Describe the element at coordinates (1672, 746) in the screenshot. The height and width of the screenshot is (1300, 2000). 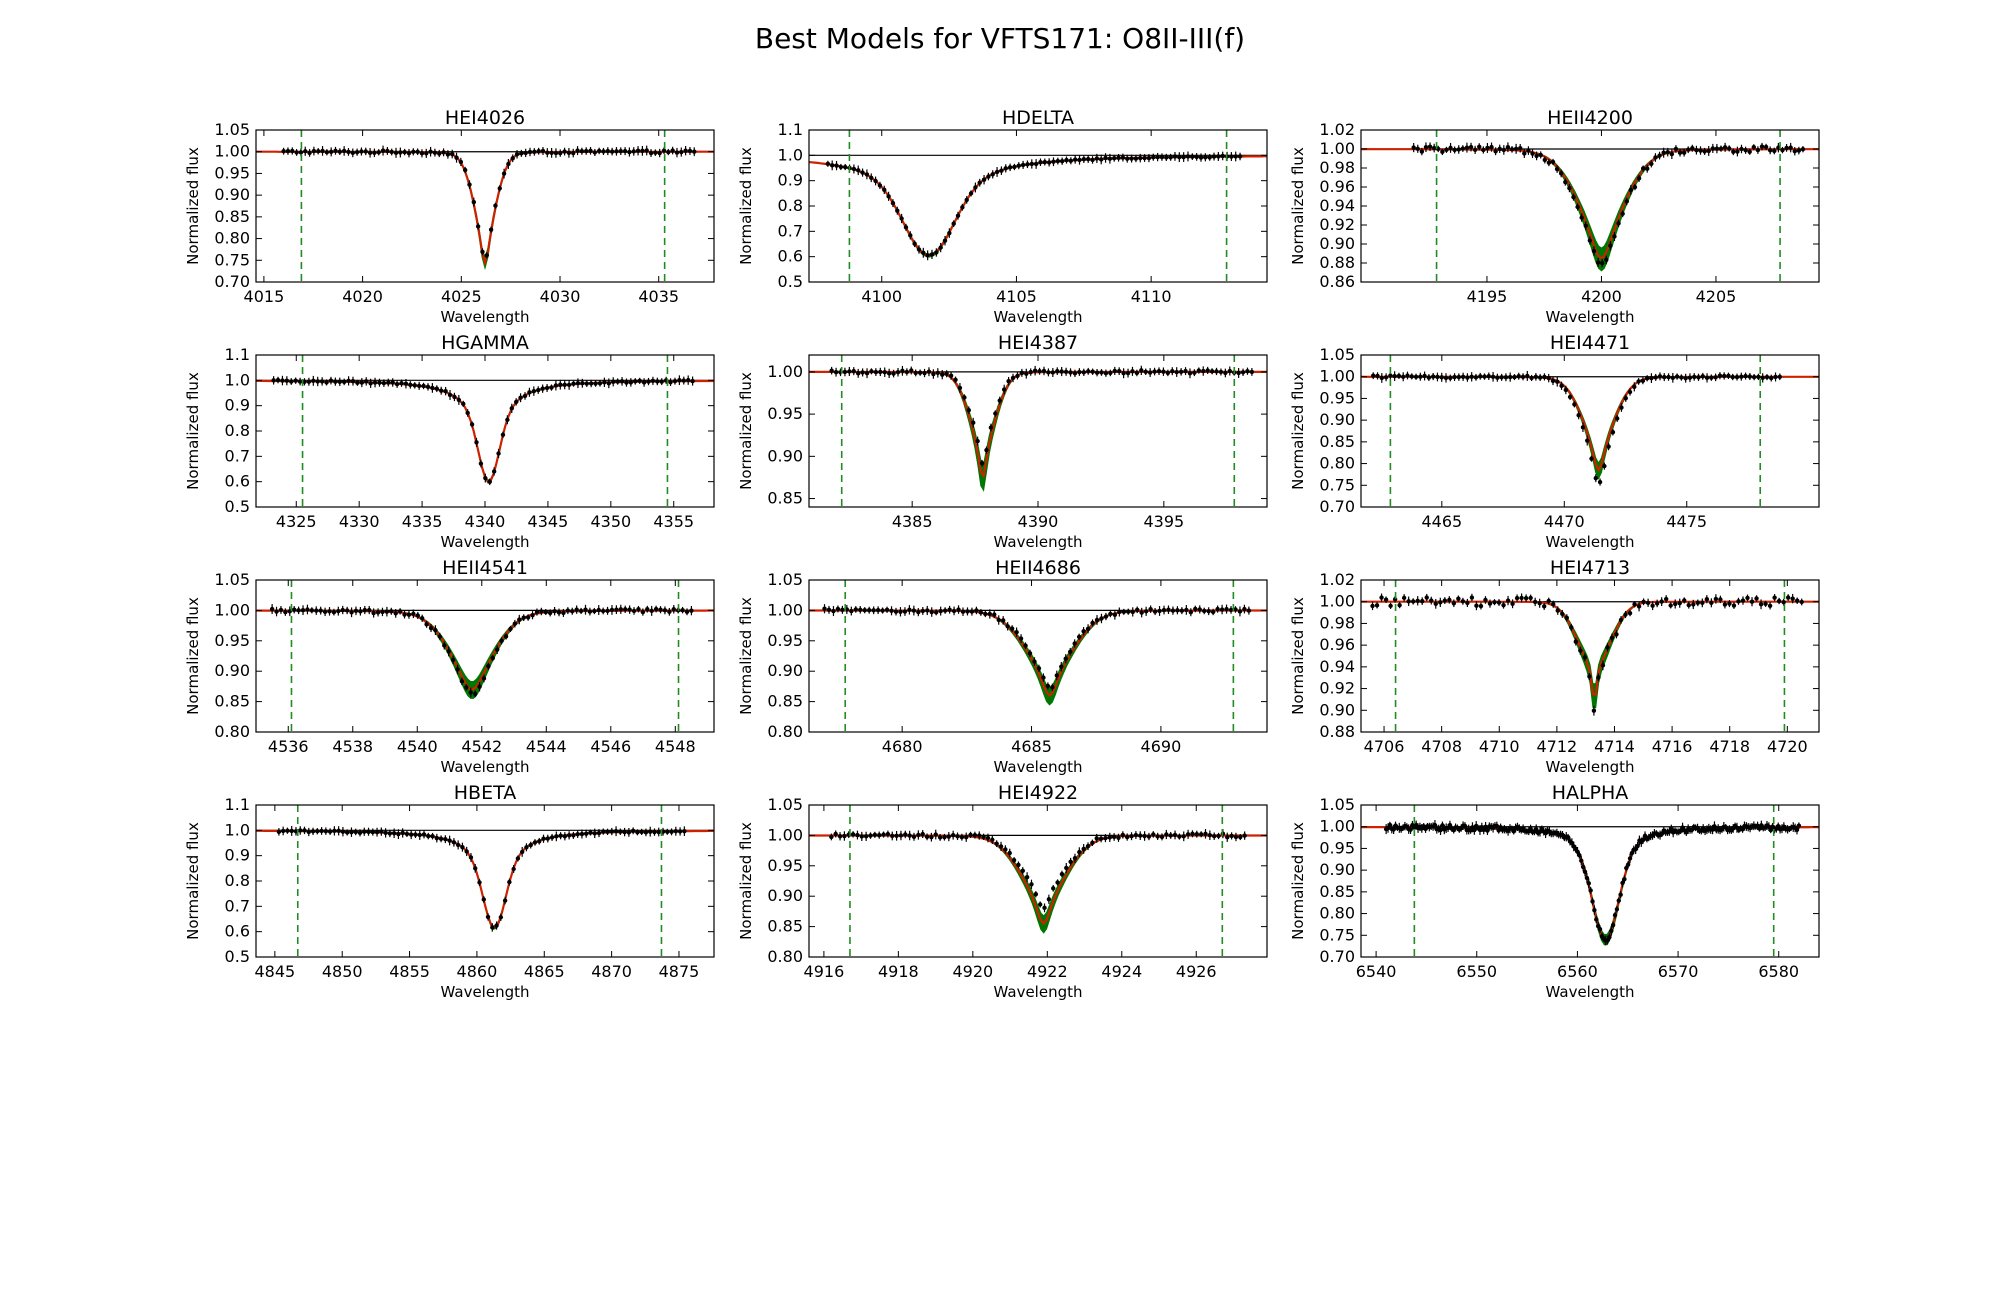
I see `x-tick-label: 4716` at that location.